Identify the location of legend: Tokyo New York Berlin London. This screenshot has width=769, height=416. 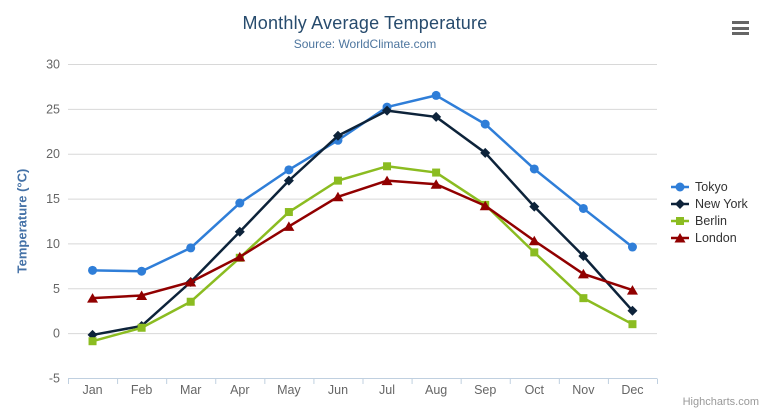
(709, 212).